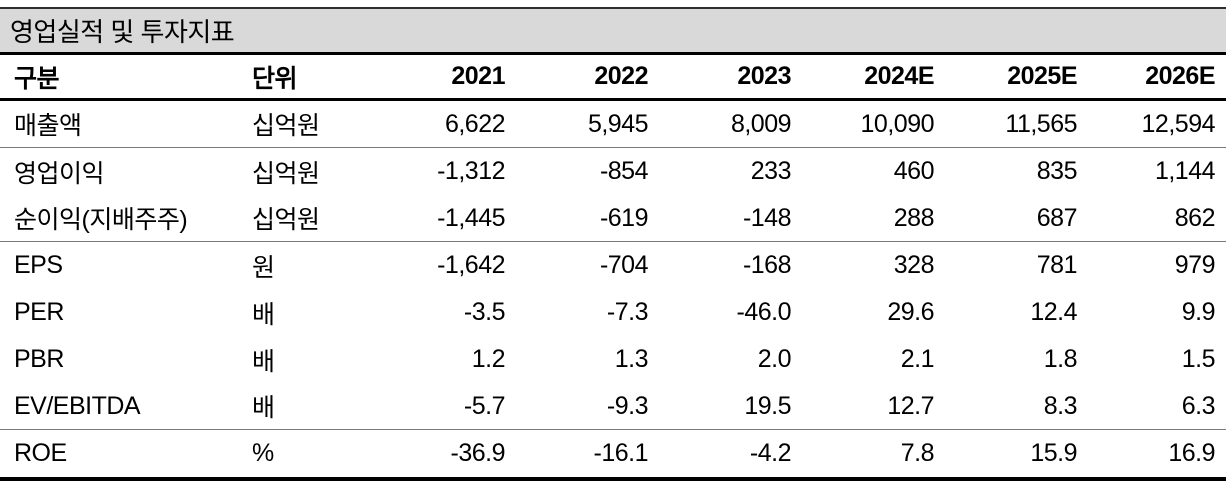 Image resolution: width=1226 pixels, height=490 pixels. I want to click on value-cell: 460, so click(913, 171).